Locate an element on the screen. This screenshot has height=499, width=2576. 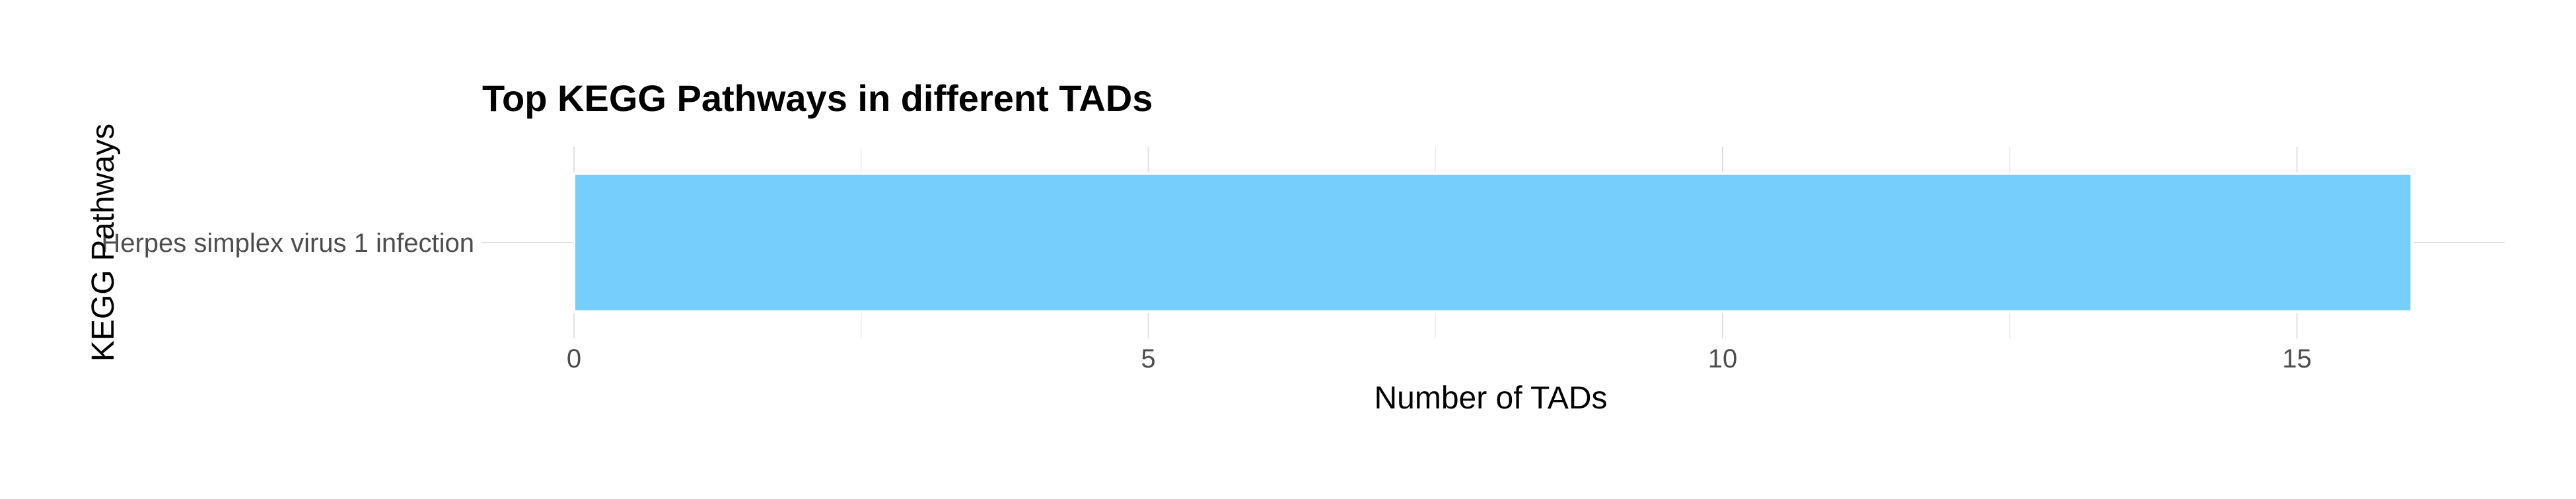
y-axis-title: KEGG Pathways is located at coordinates (104, 243).